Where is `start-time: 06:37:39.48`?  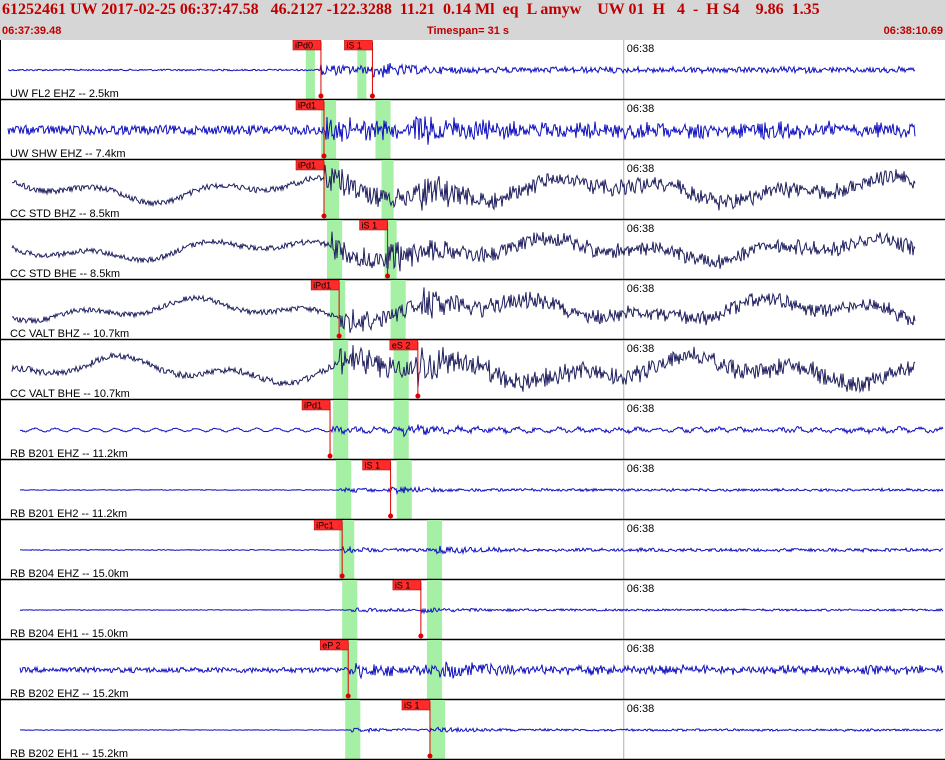 start-time: 06:37:39.48 is located at coordinates (32, 31).